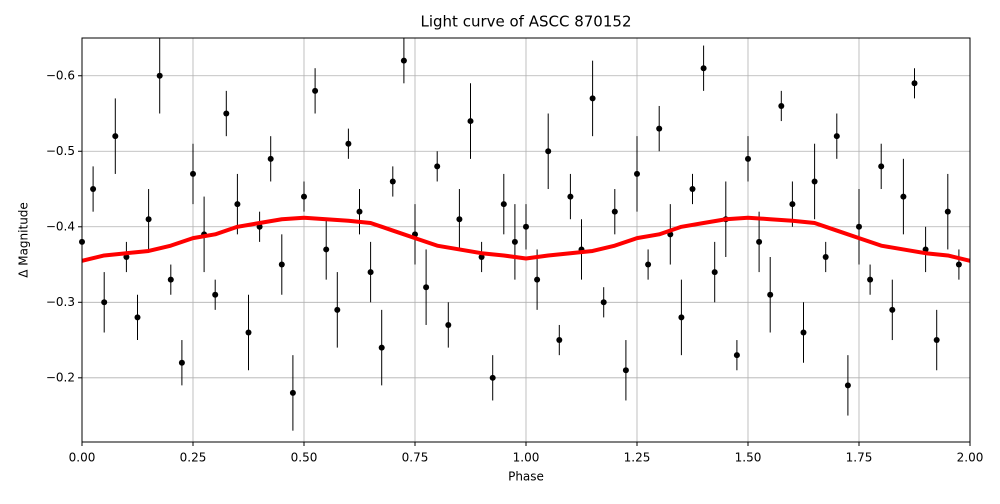 Image resolution: width=1000 pixels, height=504 pixels. What do you see at coordinates (415, 458) in the screenshot?
I see `x-tick-label: 0.75` at bounding box center [415, 458].